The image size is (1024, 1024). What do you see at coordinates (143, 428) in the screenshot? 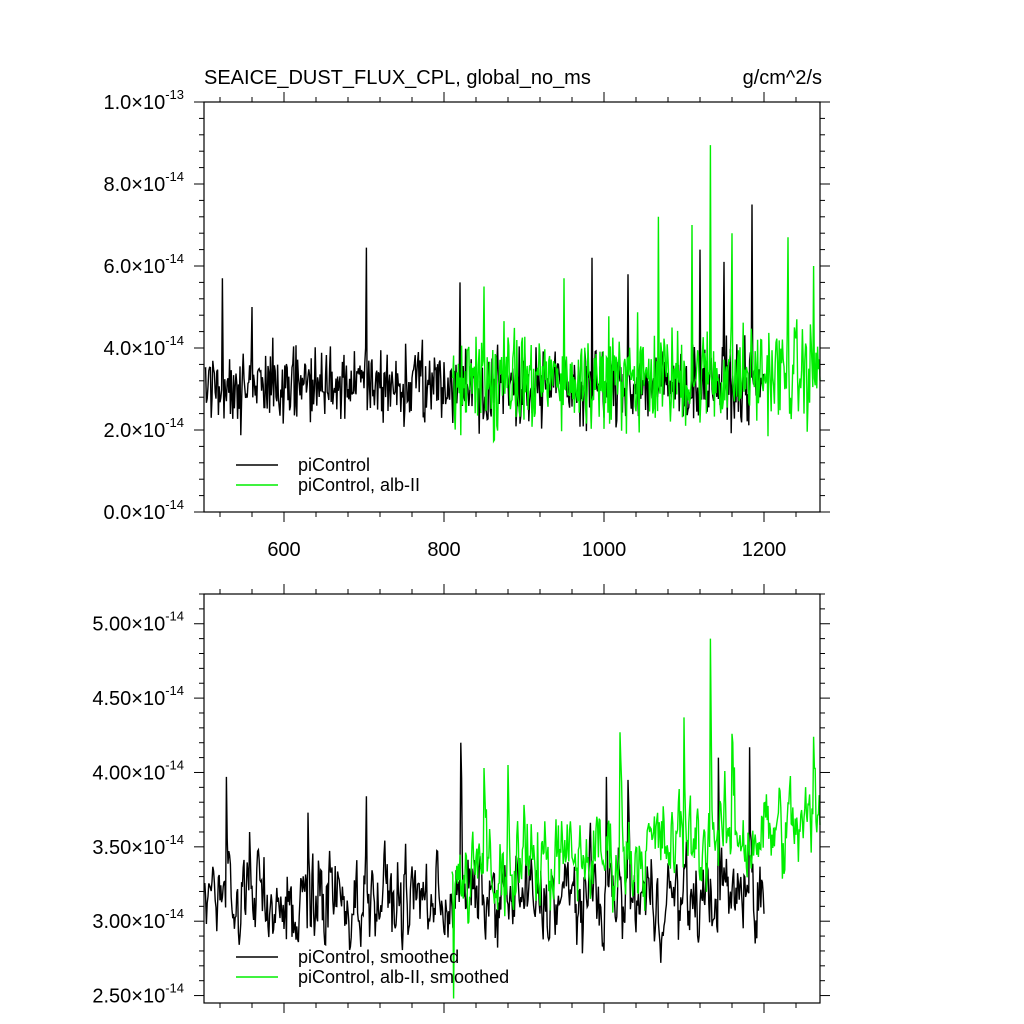
I see `y-tick-label: 2.0×10⁻¹⁴` at bounding box center [143, 428].